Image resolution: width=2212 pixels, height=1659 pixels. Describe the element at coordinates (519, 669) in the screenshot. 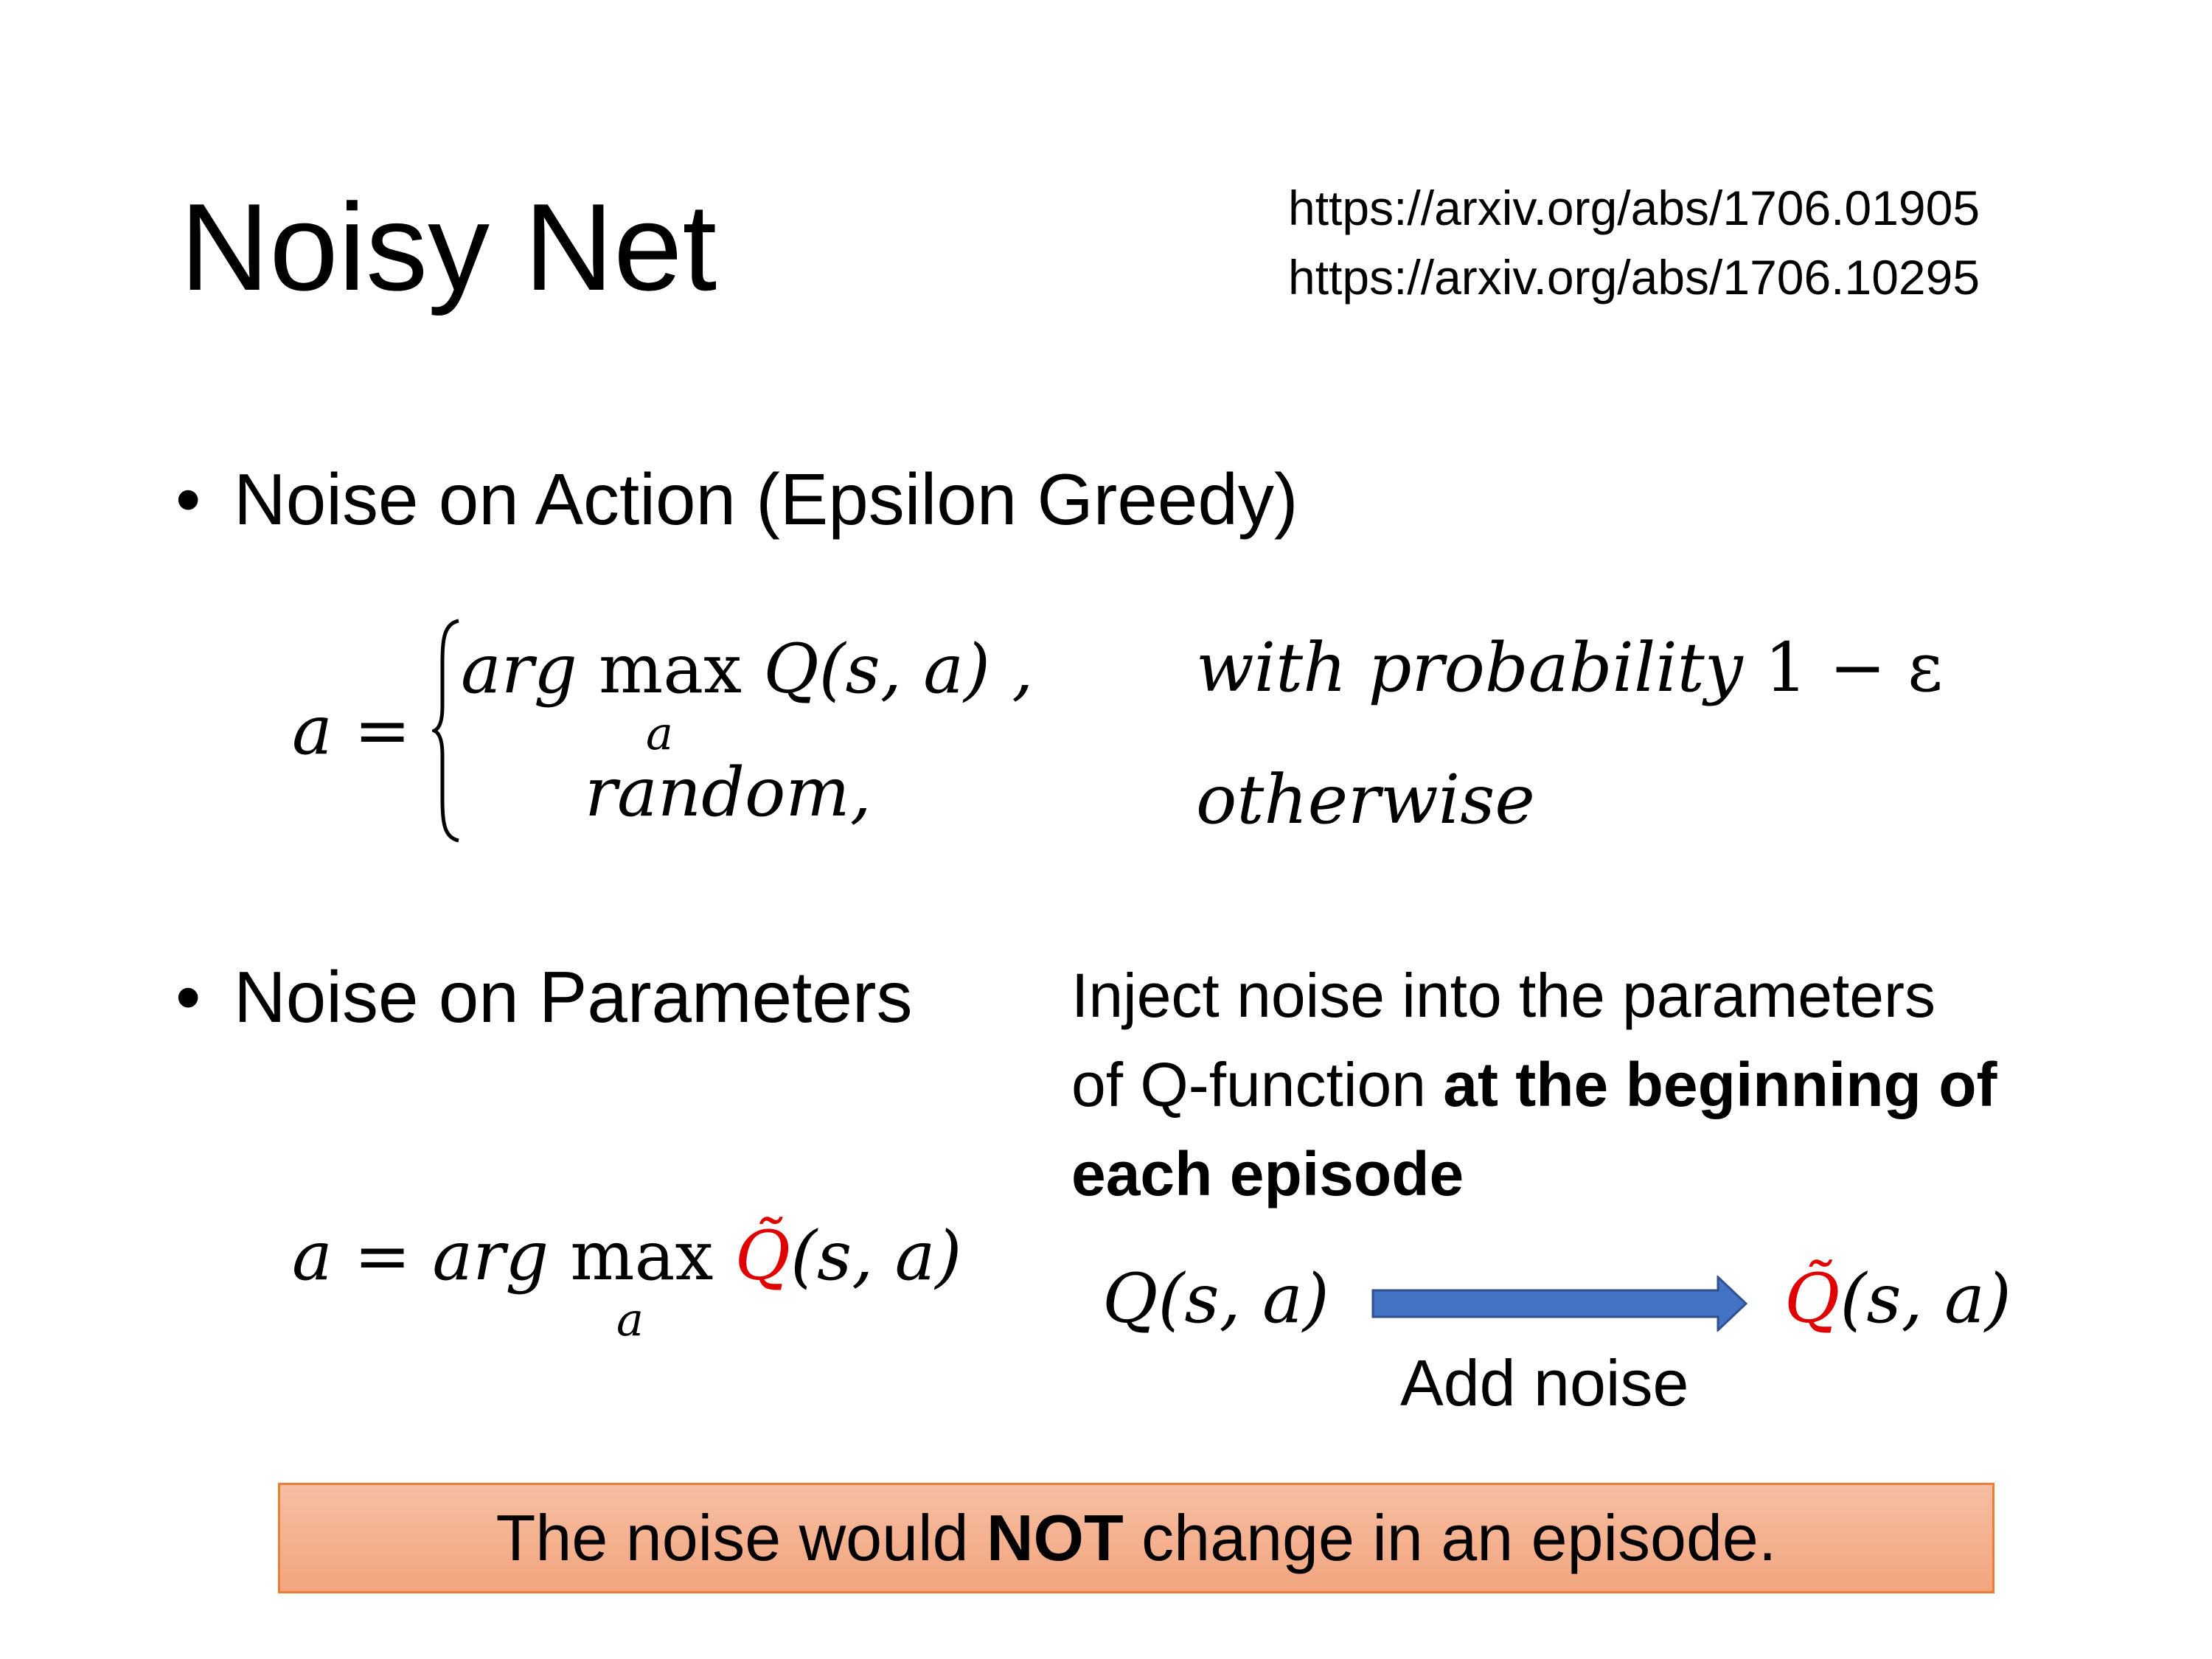

I see `arg-text: arg` at that location.